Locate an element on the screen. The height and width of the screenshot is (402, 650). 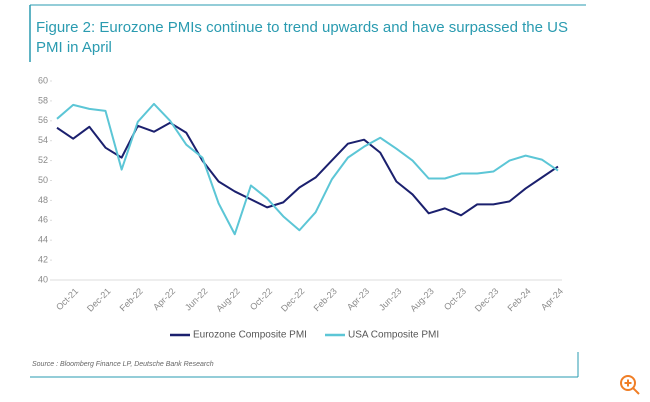
zoom-icon is located at coordinates (630, 385).